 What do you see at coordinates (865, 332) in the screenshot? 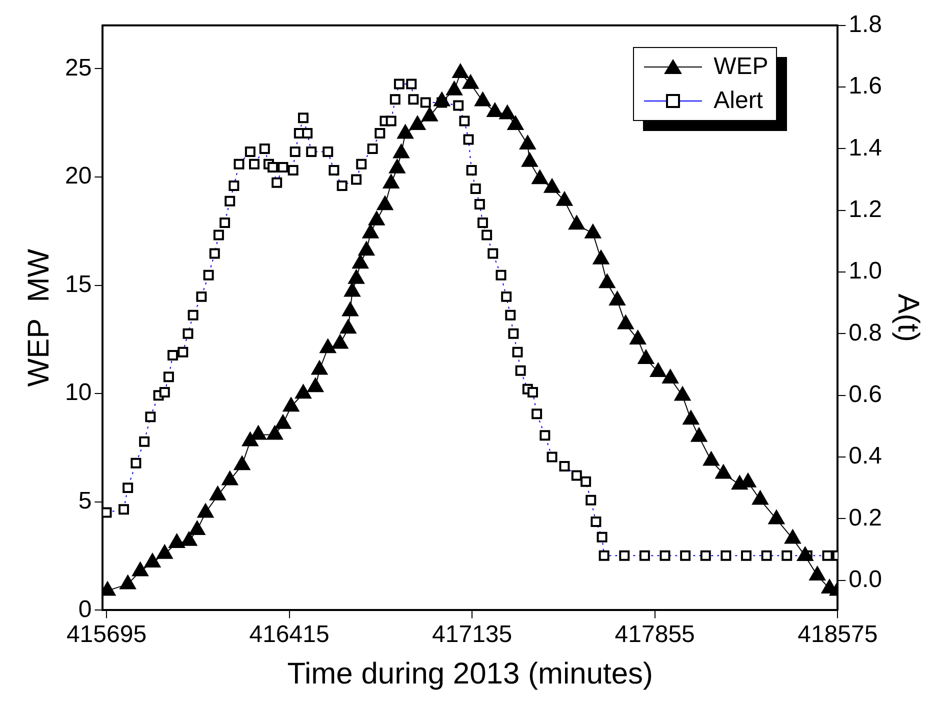
I see `y2-tick-label: 0.8` at bounding box center [865, 332].